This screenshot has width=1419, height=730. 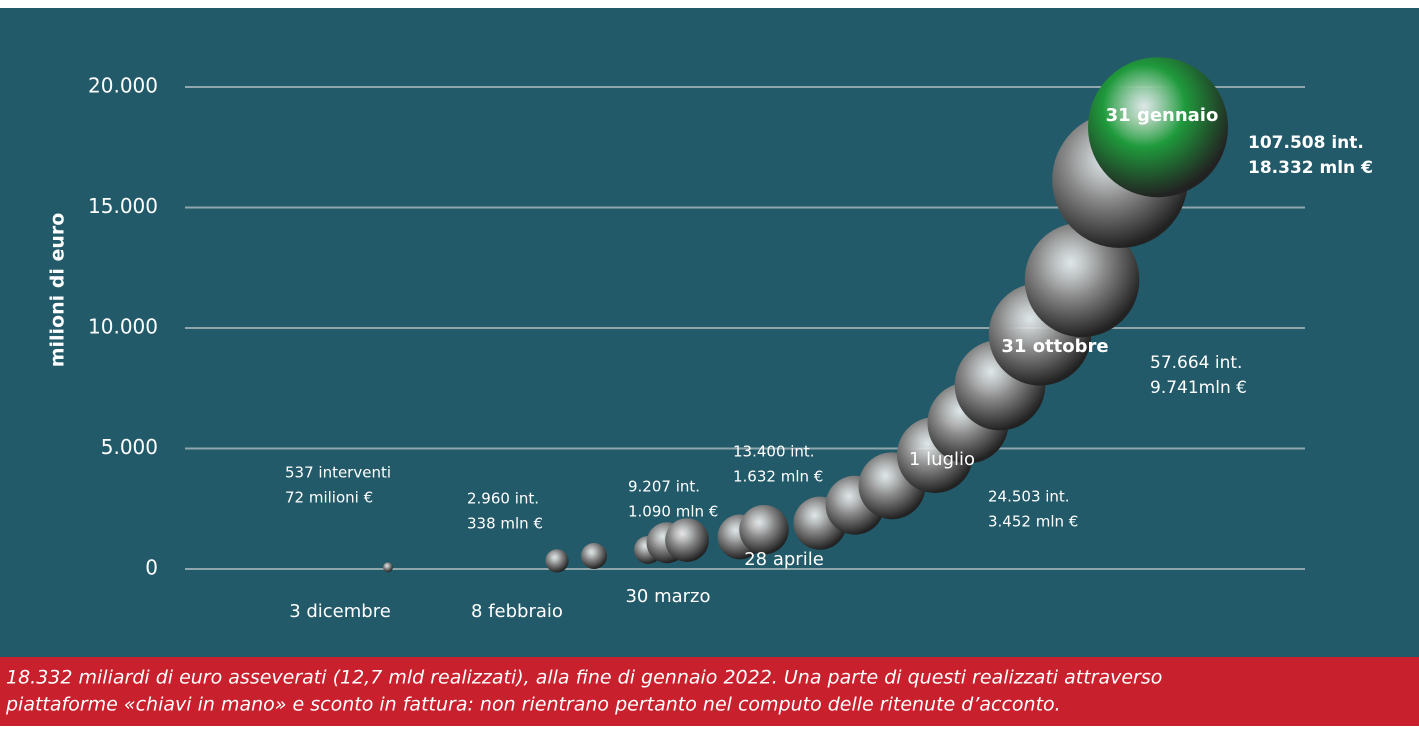 What do you see at coordinates (784, 559) in the screenshot?
I see `x-category-label: 28 aprile` at bounding box center [784, 559].